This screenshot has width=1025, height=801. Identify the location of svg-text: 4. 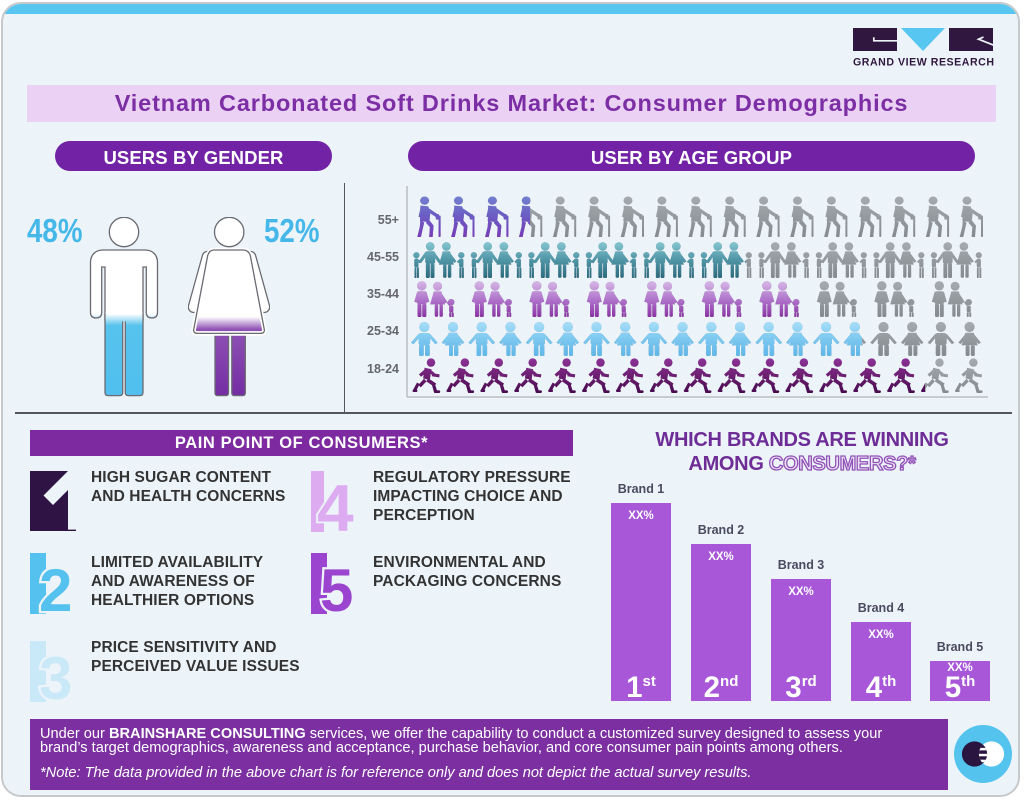
(335, 503).